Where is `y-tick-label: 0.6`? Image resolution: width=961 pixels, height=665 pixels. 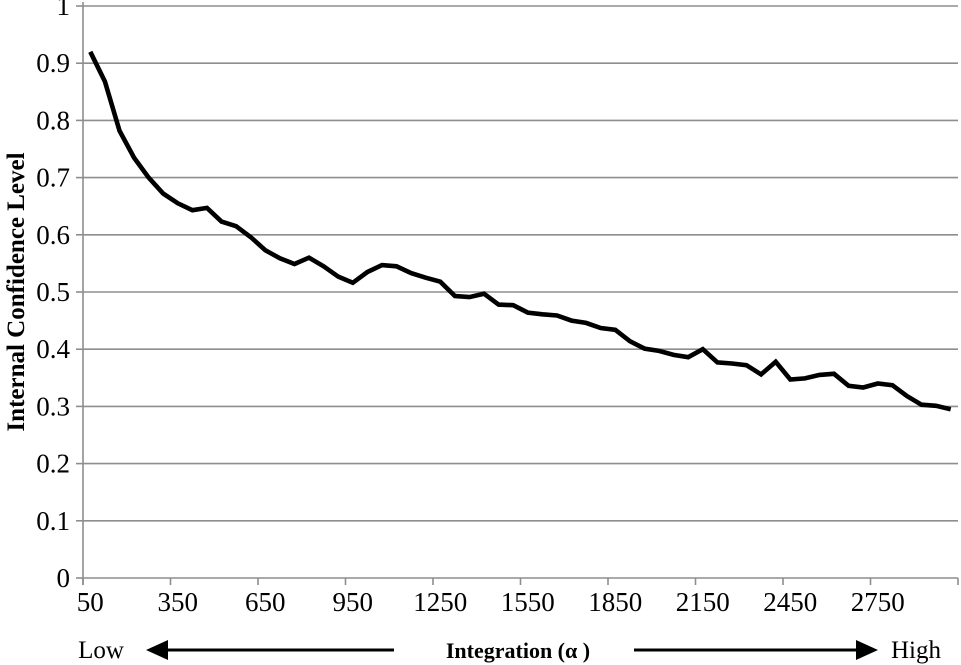 y-tick-label: 0.6 is located at coordinates (53, 235).